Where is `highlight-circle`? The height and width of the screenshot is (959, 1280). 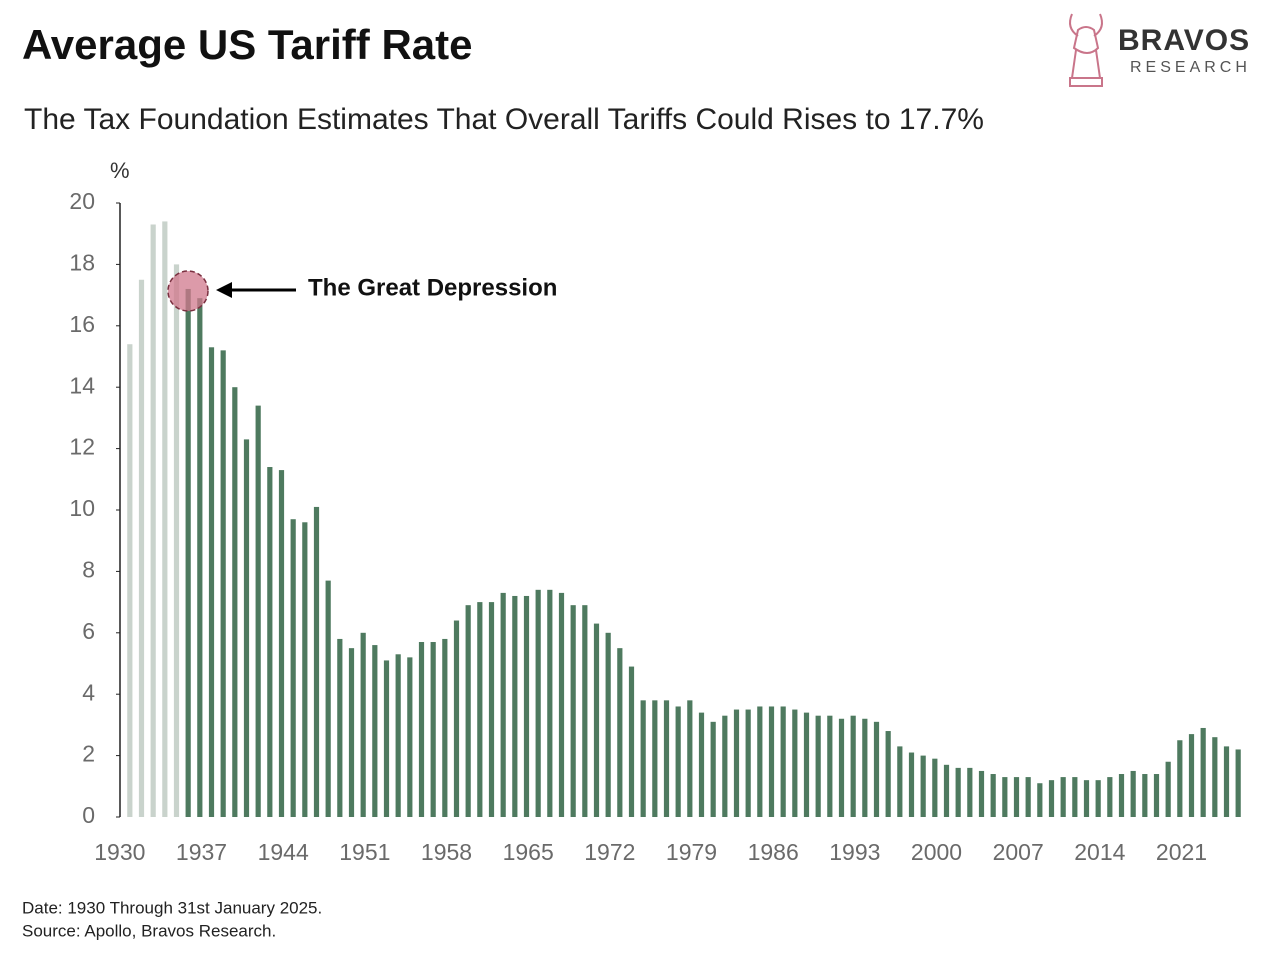
highlight-circle is located at coordinates (188, 291).